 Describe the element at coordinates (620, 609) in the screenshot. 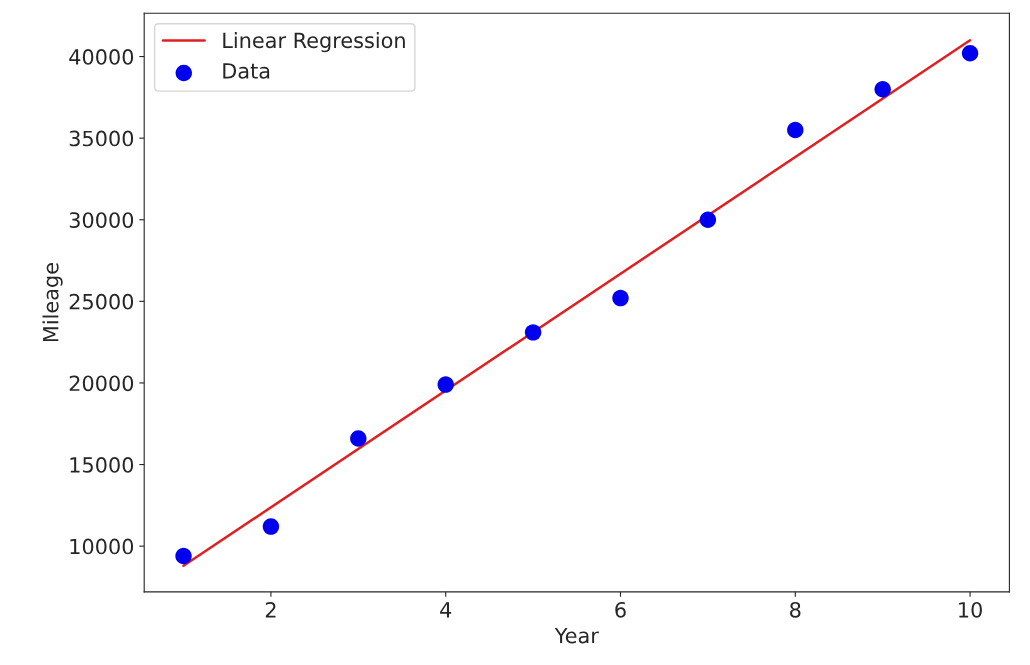

I see `x-tick-label: 6` at that location.